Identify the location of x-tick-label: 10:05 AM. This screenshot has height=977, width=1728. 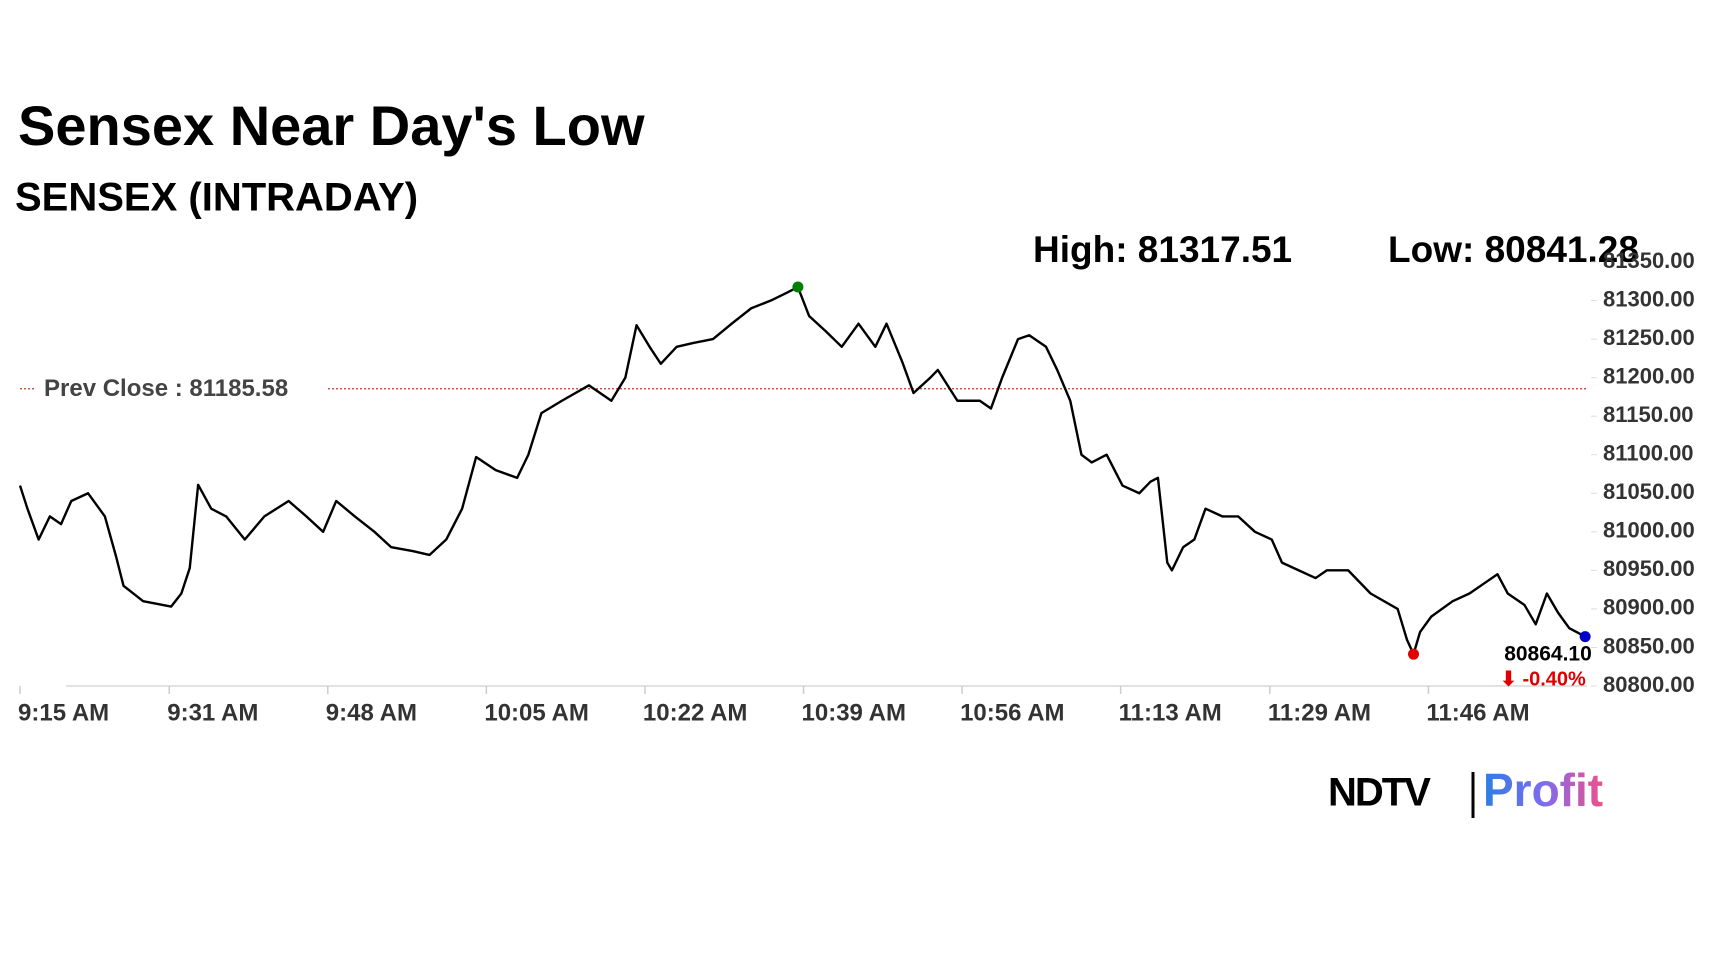
(536, 712).